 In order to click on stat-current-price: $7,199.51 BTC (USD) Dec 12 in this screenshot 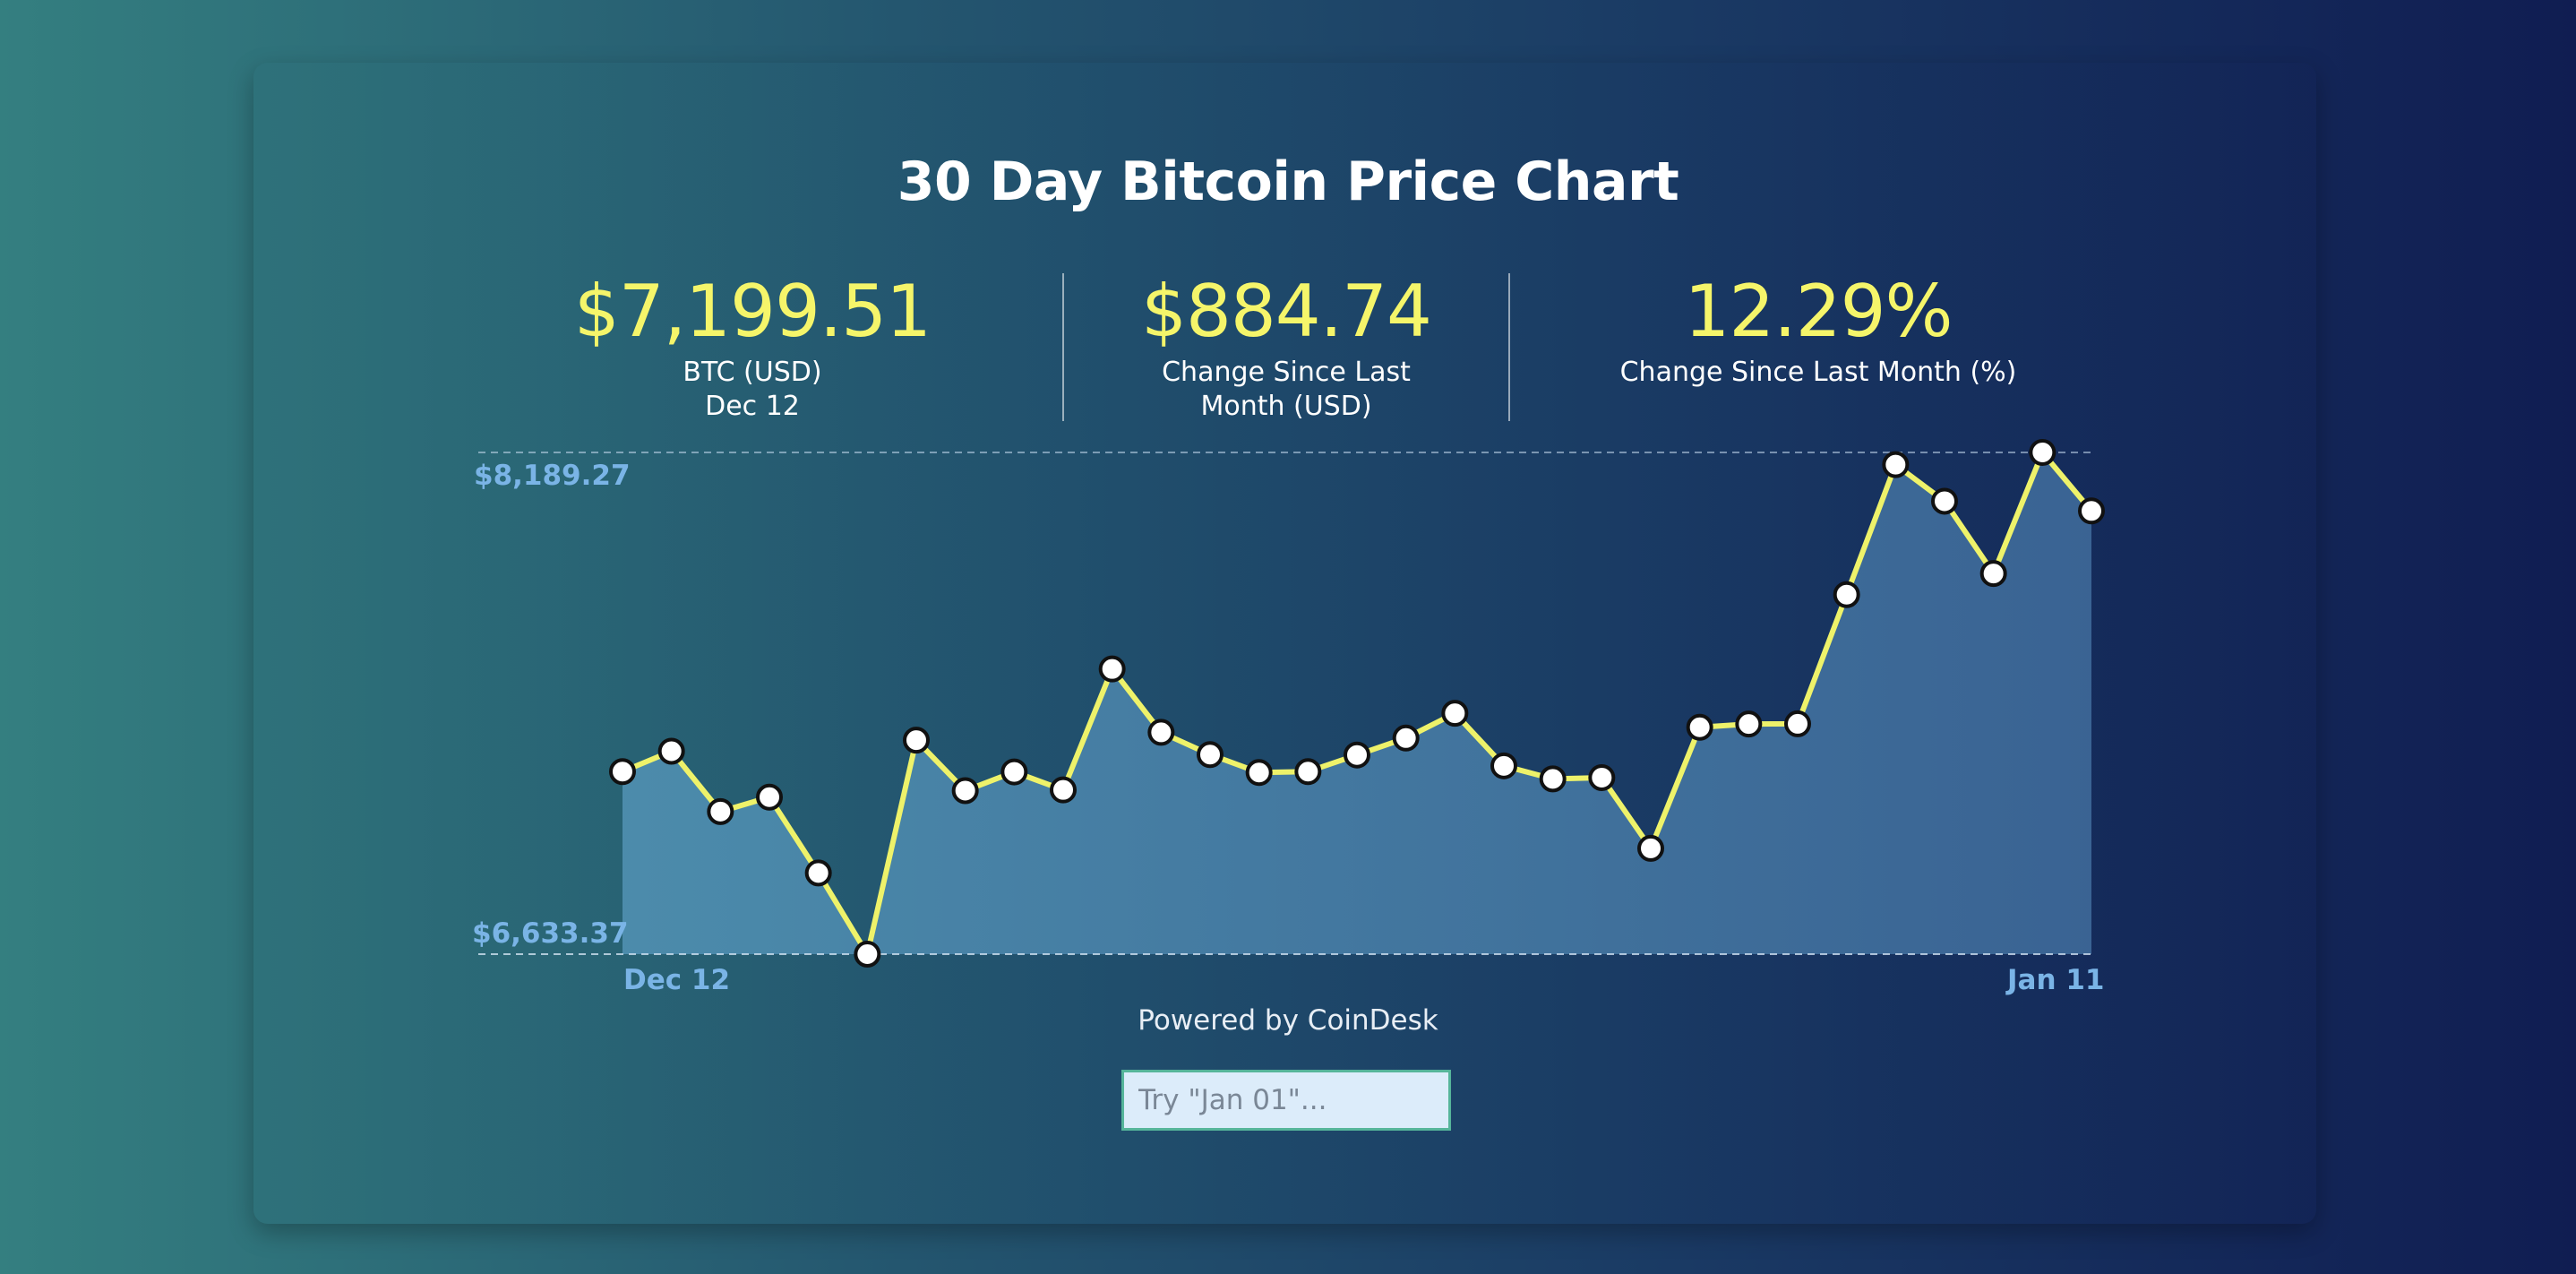, I will do `click(752, 346)`.